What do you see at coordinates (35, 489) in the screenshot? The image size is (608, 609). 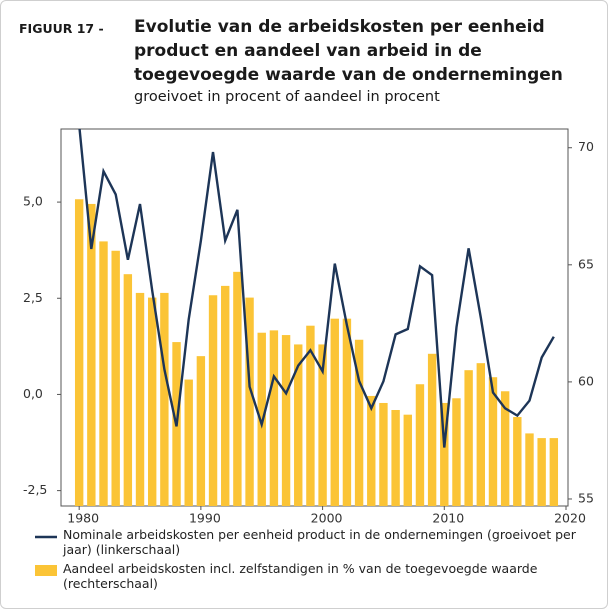 I see `y-tick-label: -2,5` at bounding box center [35, 489].